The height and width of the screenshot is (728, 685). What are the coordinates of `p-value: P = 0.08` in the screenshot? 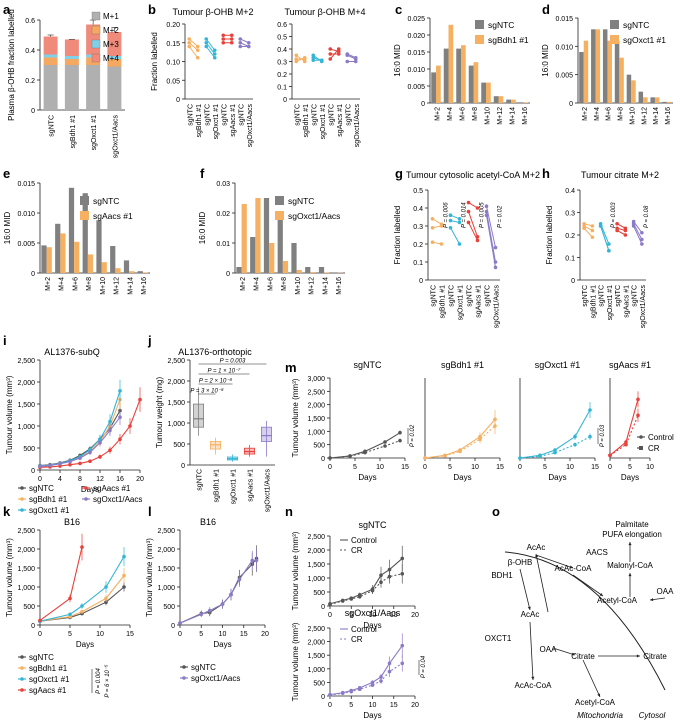 It's located at (647, 216).